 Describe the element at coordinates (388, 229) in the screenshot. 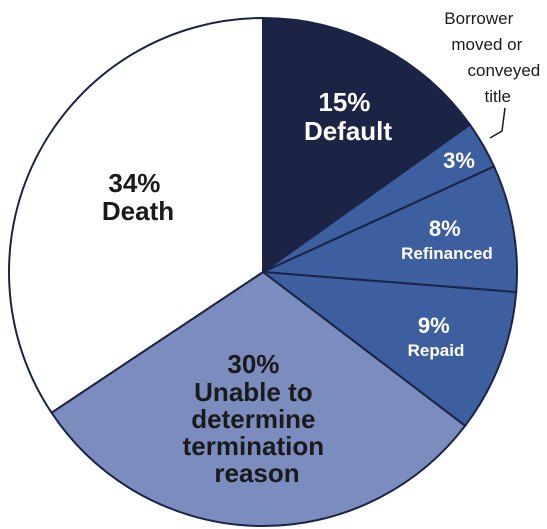

I see `pie-slice-refinanced` at that location.